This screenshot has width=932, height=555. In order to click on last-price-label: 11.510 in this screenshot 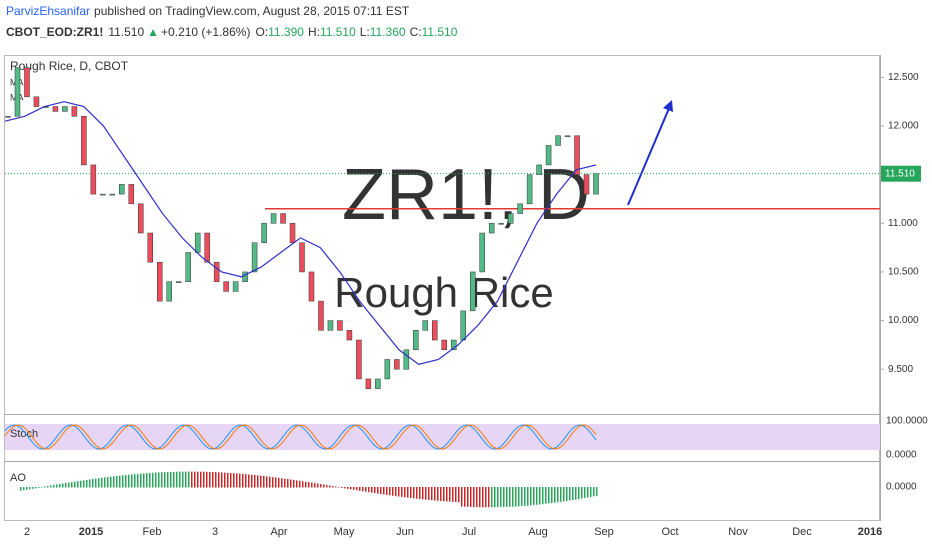, I will do `click(900, 173)`.